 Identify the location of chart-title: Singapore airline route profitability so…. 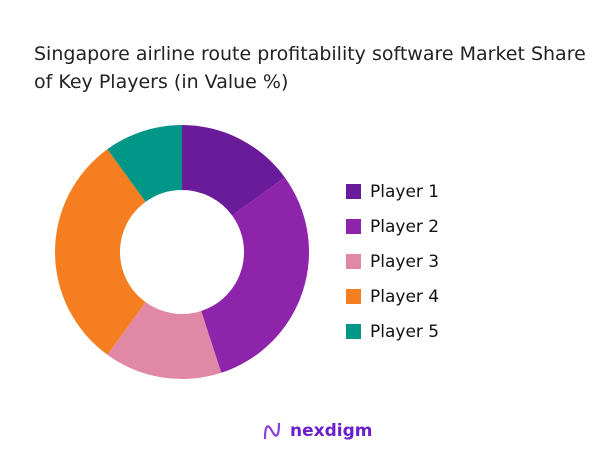
(310, 68).